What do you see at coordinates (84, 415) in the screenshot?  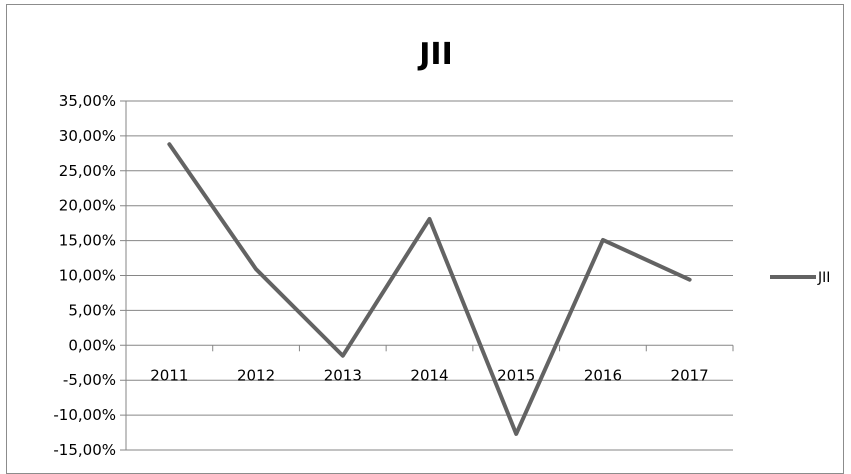 I see `y-tick-label: -10,00%` at bounding box center [84, 415].